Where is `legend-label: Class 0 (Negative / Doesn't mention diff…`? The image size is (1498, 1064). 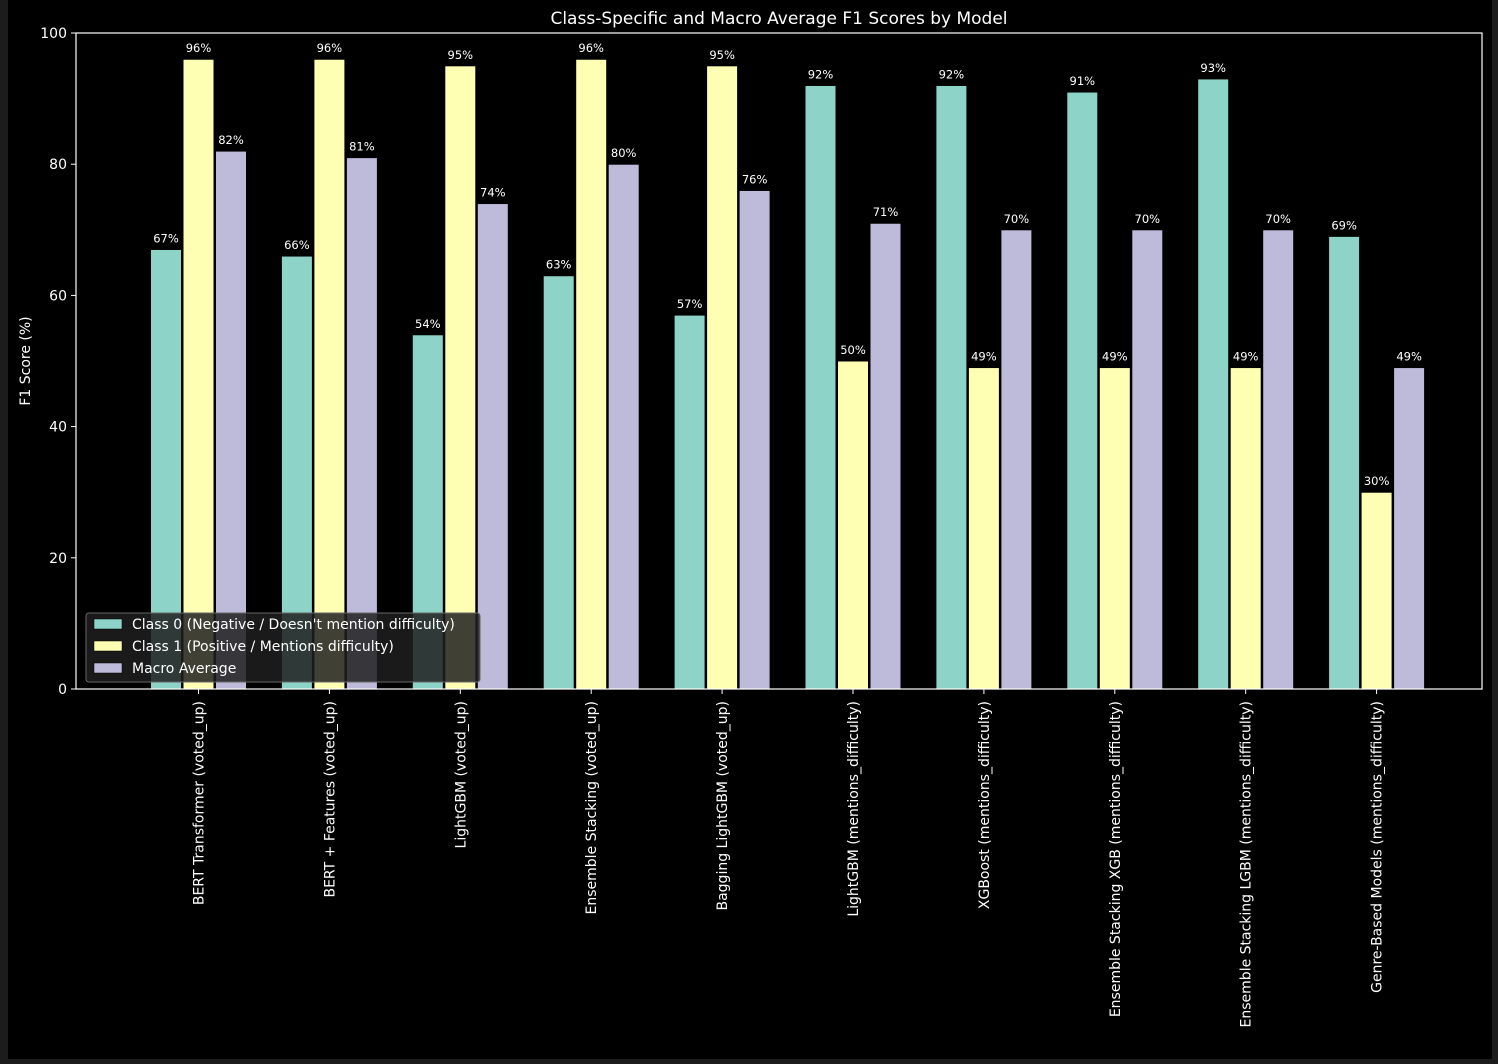
legend-label: Class 0 (Negative / Doesn't mention diff… is located at coordinates (293, 625).